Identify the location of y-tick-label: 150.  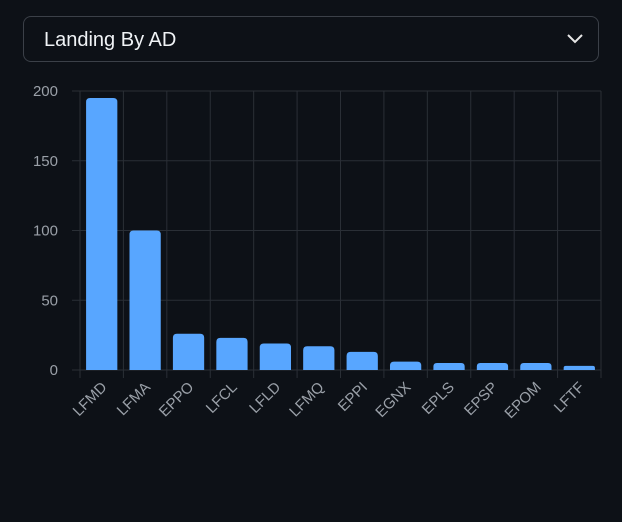
(45, 161).